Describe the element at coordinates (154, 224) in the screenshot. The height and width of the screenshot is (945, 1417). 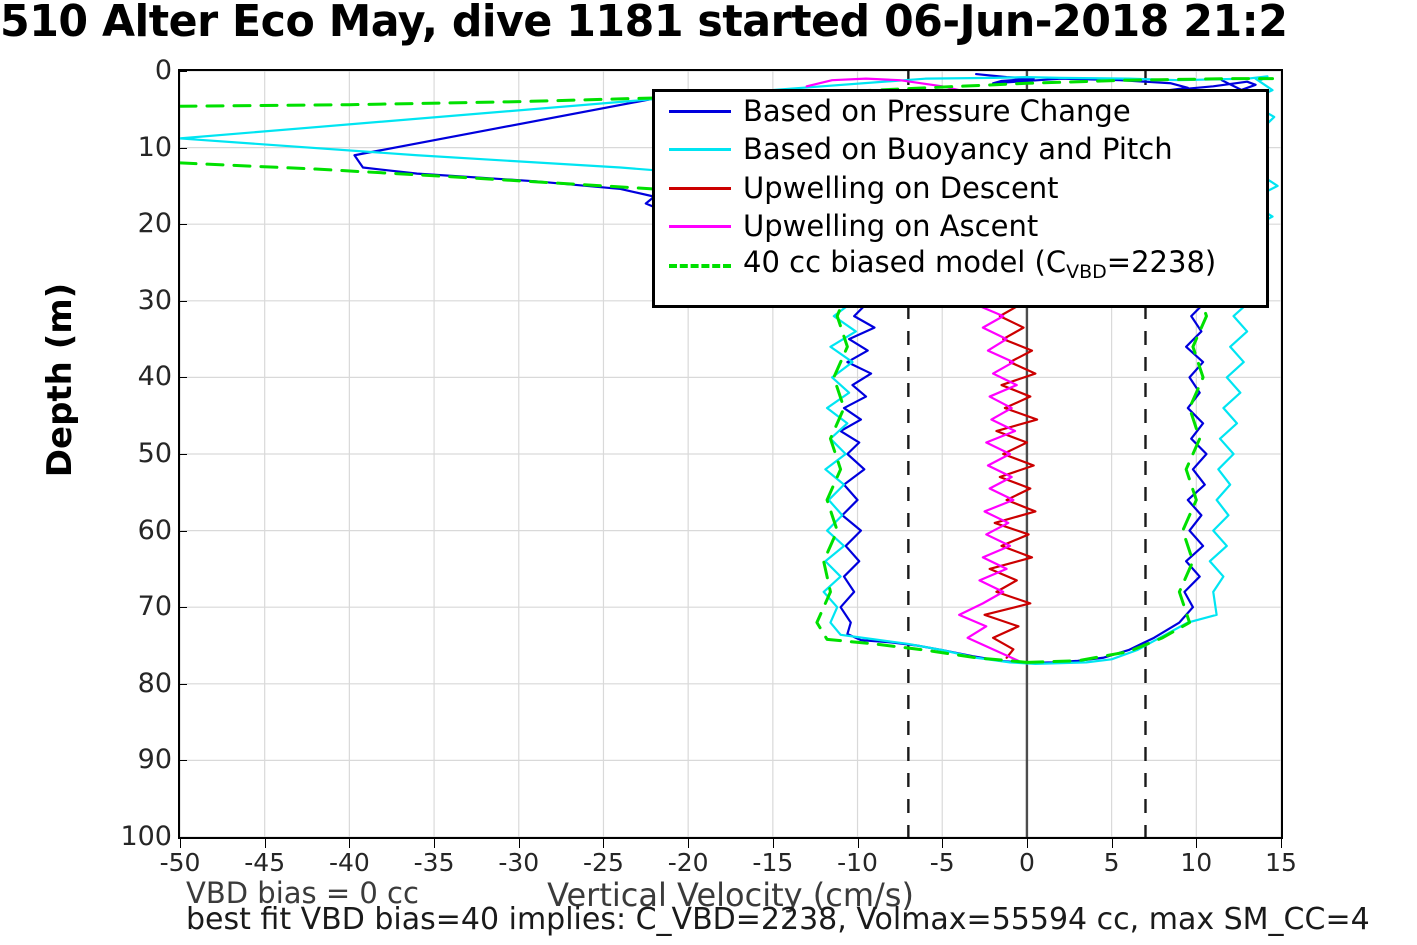
I see `y-tick-label: 20` at that location.